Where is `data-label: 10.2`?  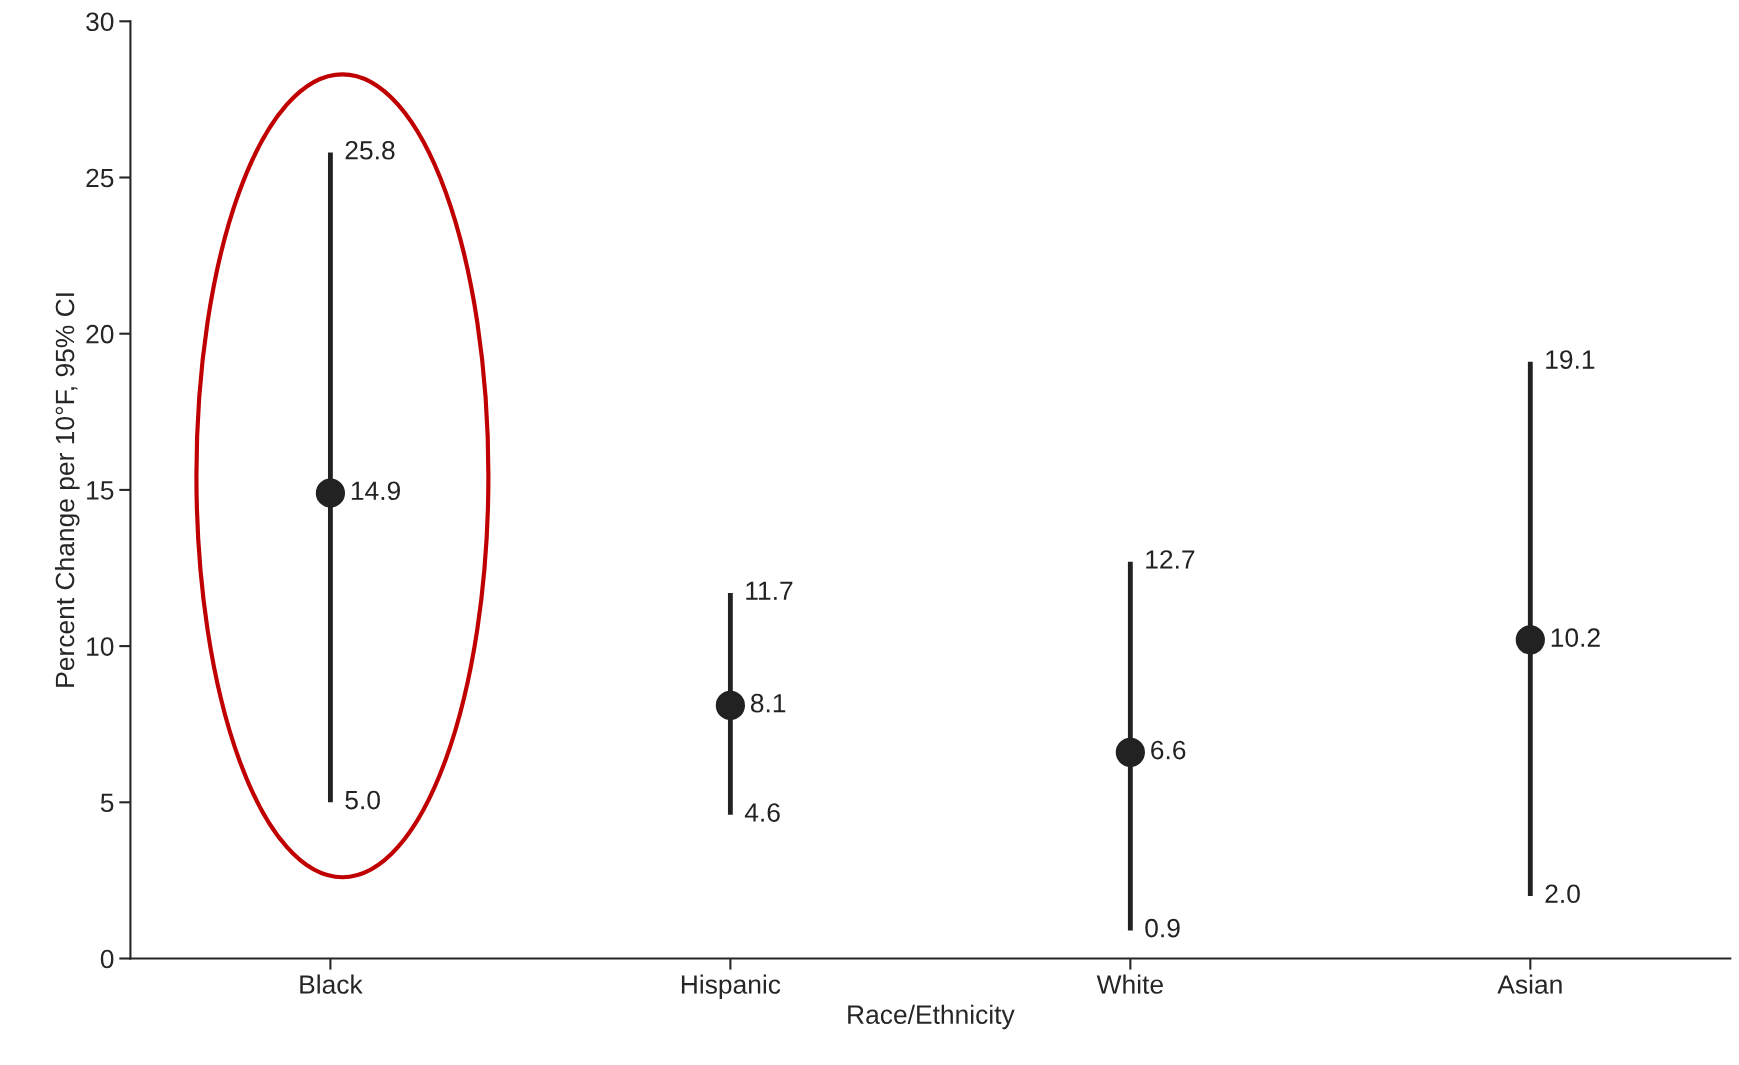 data-label: 10.2 is located at coordinates (1575, 637).